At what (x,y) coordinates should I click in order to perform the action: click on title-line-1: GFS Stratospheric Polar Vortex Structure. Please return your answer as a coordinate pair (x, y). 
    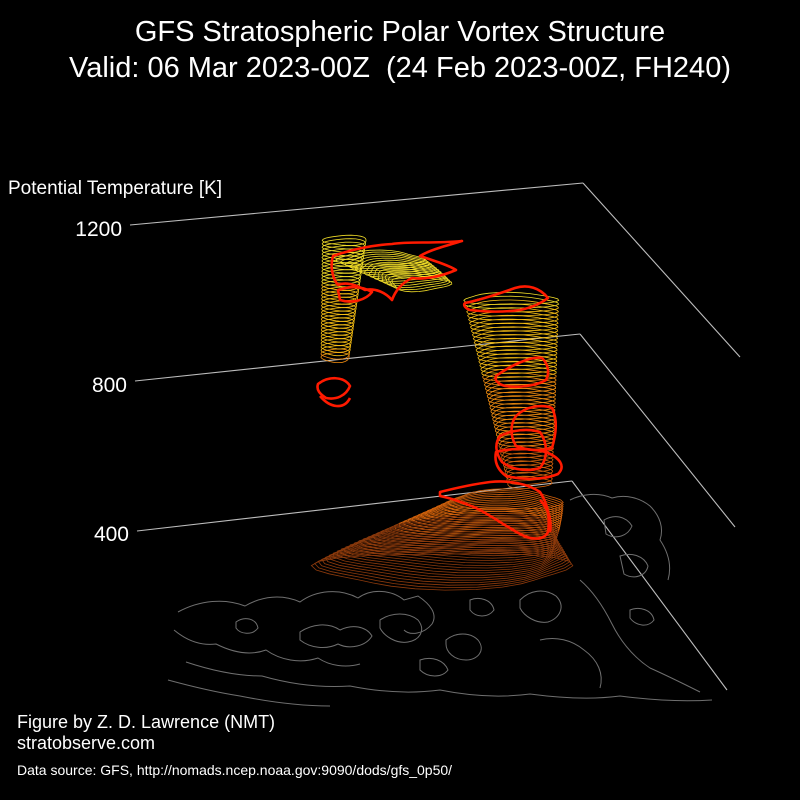
    Looking at the image, I should click on (400, 32).